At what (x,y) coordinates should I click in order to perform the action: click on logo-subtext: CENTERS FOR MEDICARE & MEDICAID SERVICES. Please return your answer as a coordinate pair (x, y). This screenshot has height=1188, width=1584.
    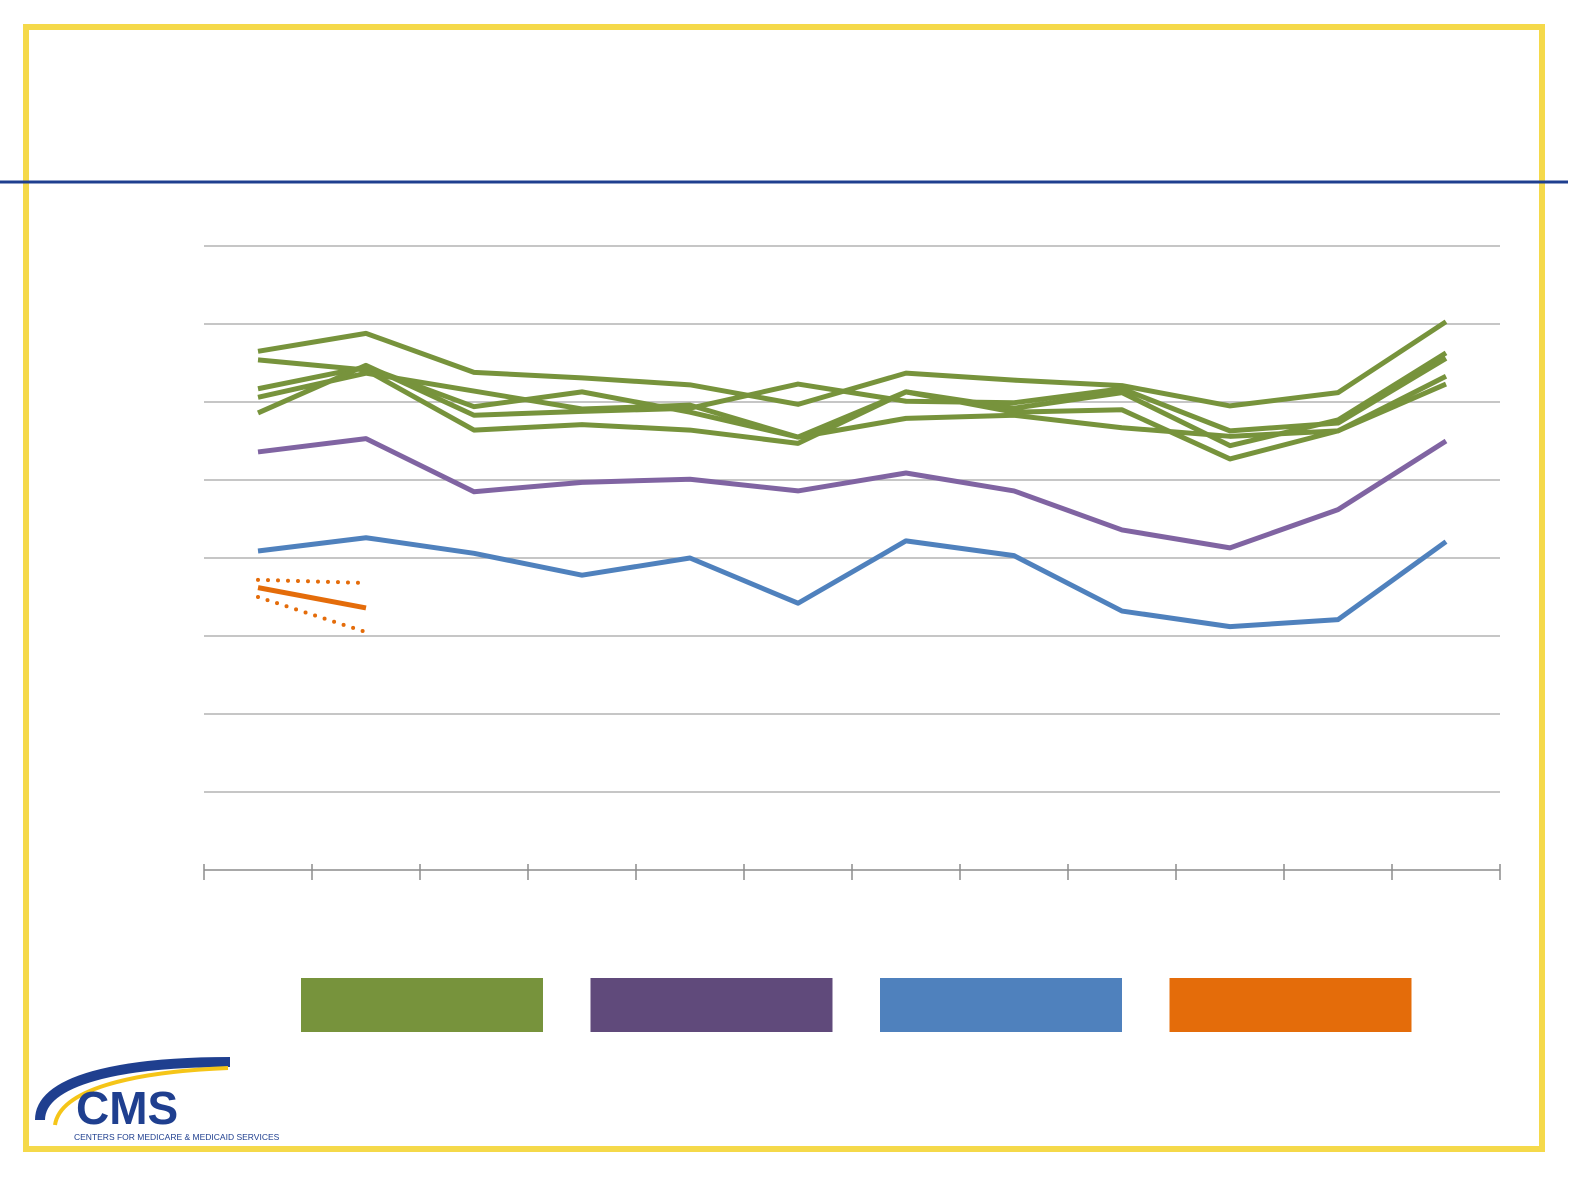
    Looking at the image, I should click on (177, 1137).